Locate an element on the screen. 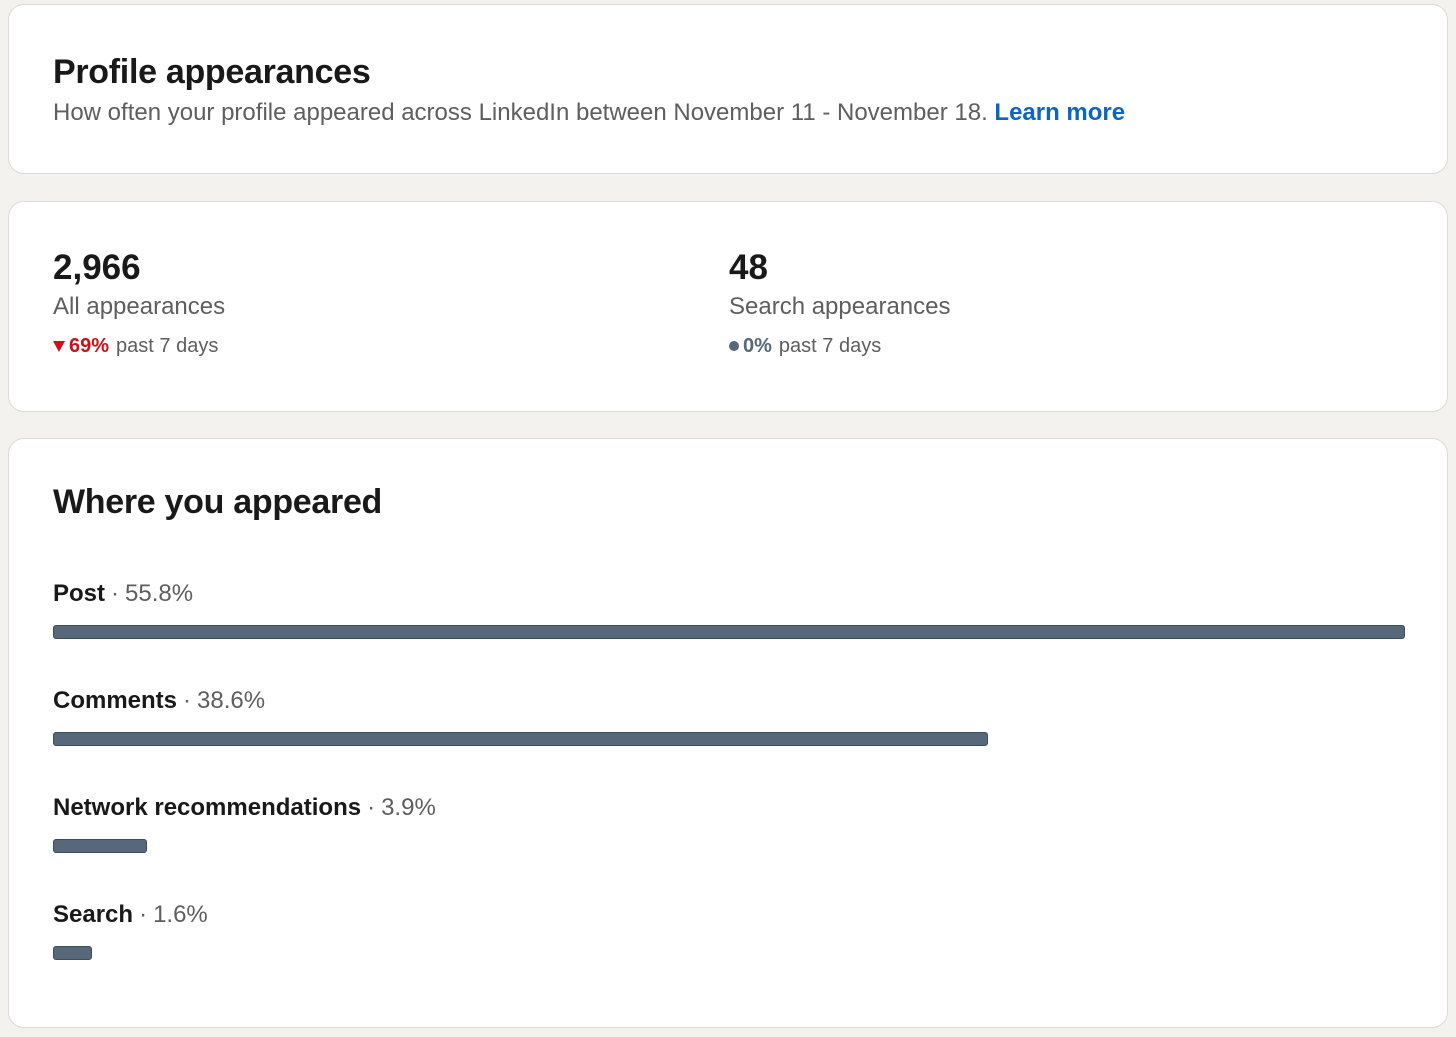  stat-search-appearances: 48 Search appearances 0% past 7 days is located at coordinates (839, 303).